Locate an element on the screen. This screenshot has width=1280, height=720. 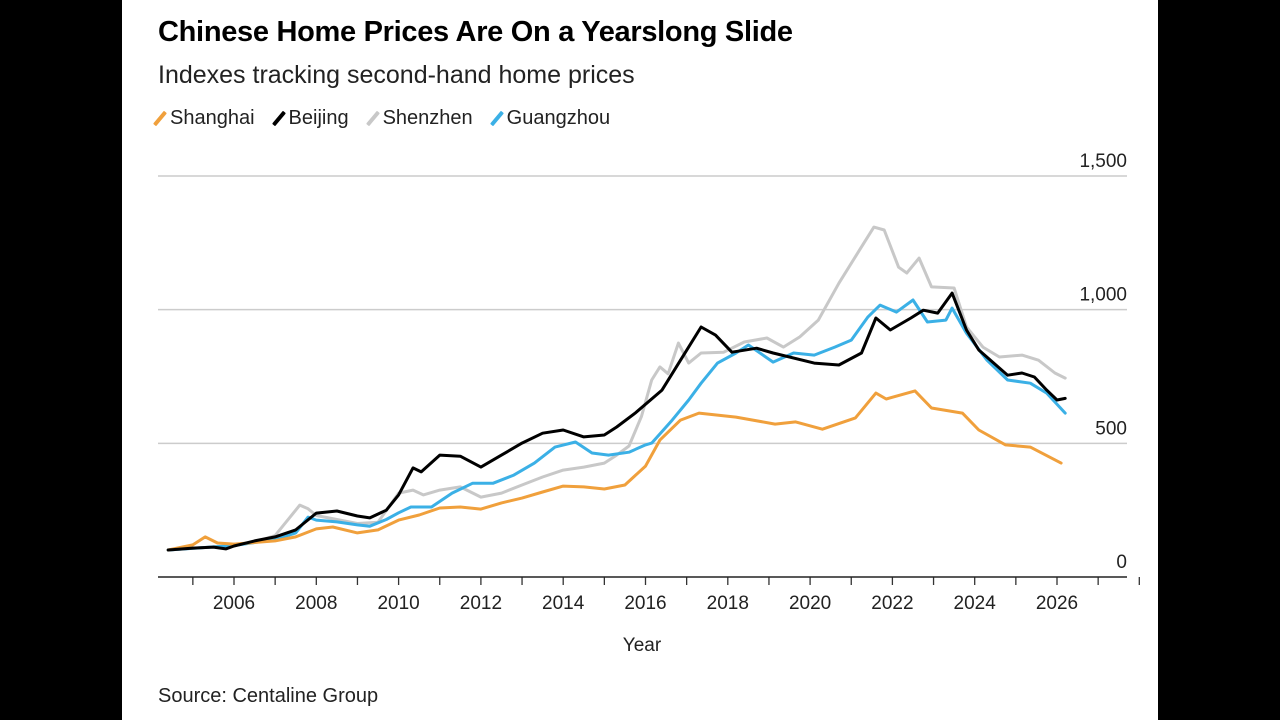
legend: Shanghai Beijing Shenzhen Guangzhou is located at coordinates (382, 118).